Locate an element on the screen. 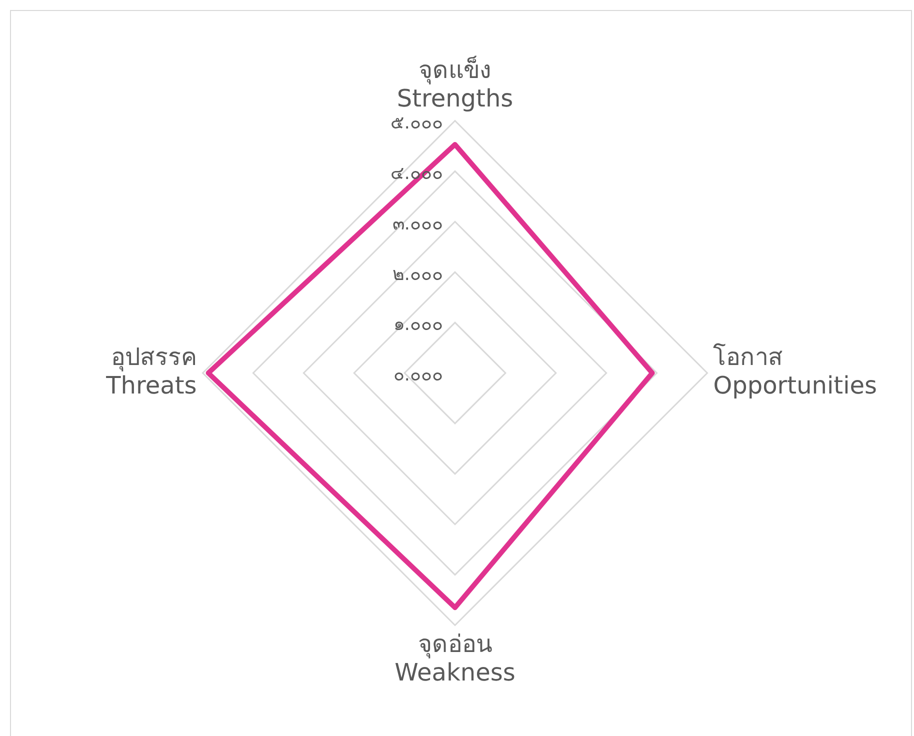 The image size is (914, 736). y-tick-label: ๑.๐๐๐ is located at coordinates (418, 325).